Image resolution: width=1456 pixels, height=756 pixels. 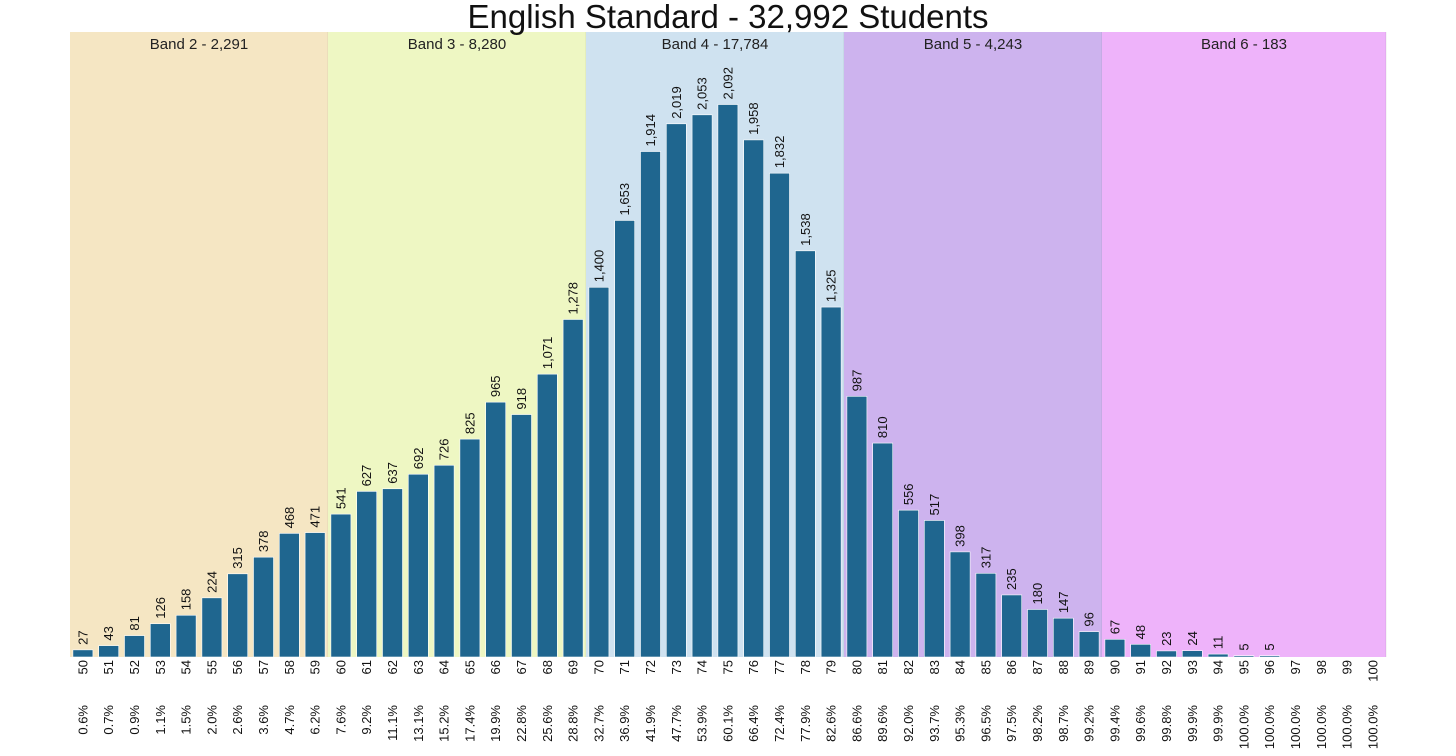 What do you see at coordinates (315, 720) in the screenshot?
I see `cumulative-percent-label: 6.2%` at bounding box center [315, 720].